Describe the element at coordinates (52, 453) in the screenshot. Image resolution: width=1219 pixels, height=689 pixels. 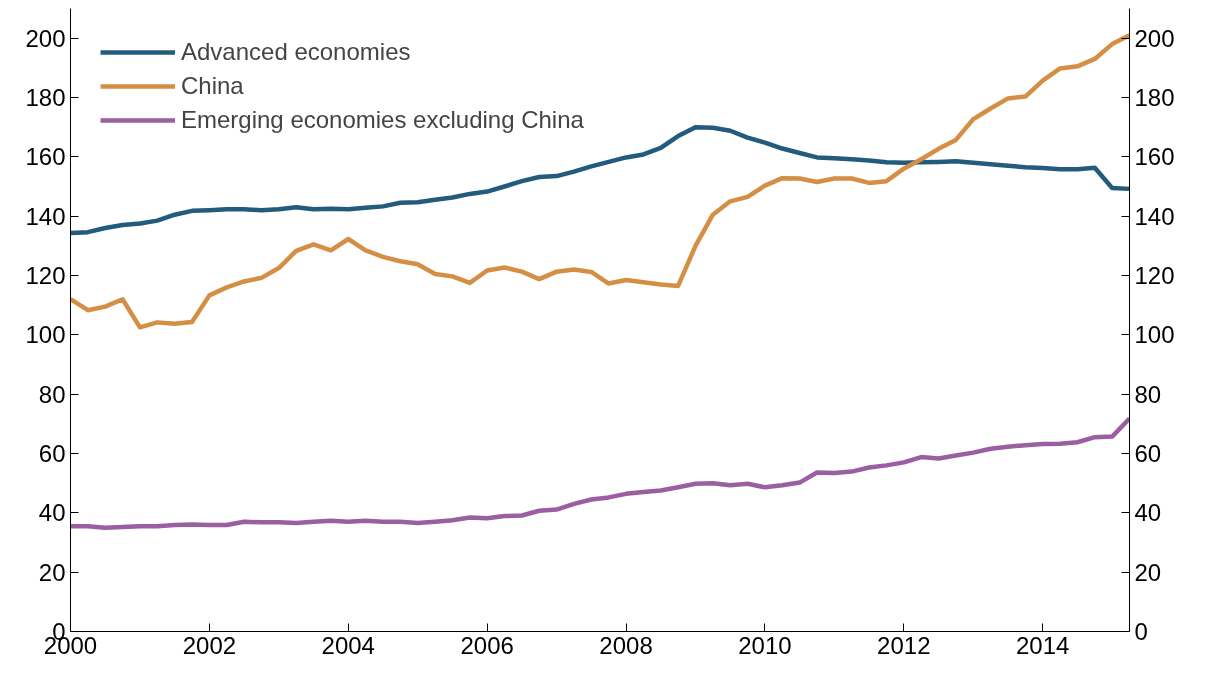
I see `y-tick-label: 60` at that location.